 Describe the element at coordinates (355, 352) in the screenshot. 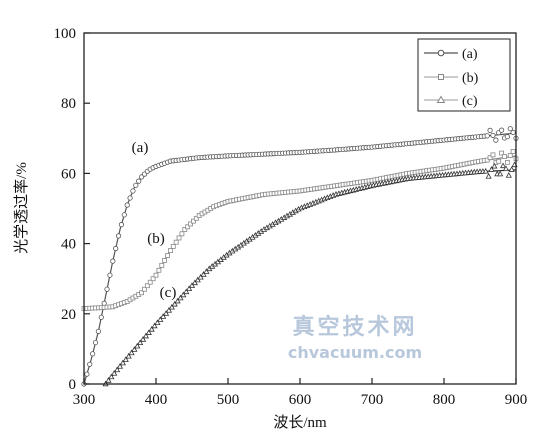

I see `watermark-en: chvacuum.com` at that location.